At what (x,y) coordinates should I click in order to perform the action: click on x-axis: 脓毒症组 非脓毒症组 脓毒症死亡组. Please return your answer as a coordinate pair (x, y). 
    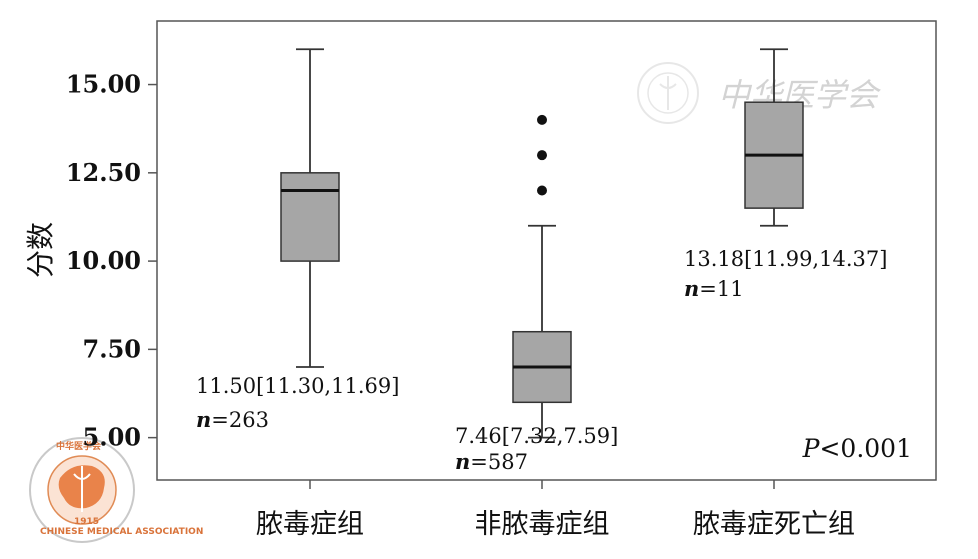
    Looking at the image, I should click on (555, 510).